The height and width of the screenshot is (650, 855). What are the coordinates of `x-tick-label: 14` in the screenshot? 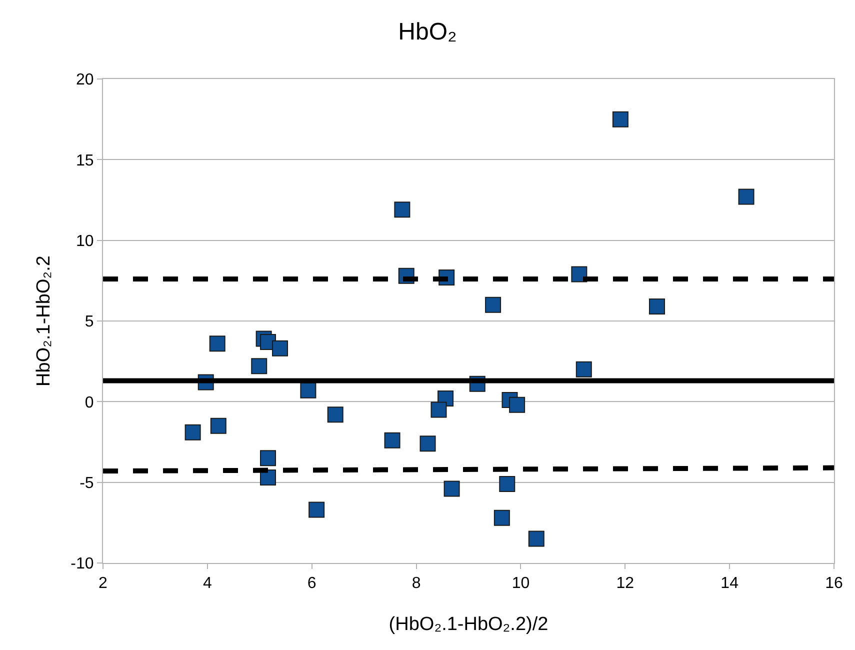 It's located at (729, 583).